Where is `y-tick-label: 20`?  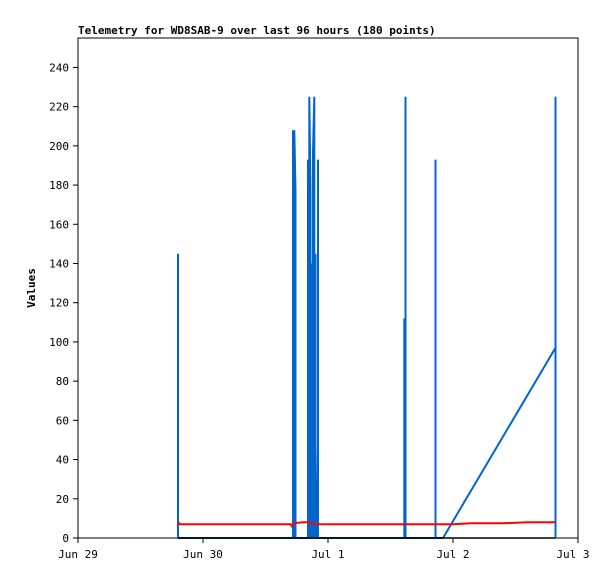
y-tick-label: 20 is located at coordinates (62, 499).